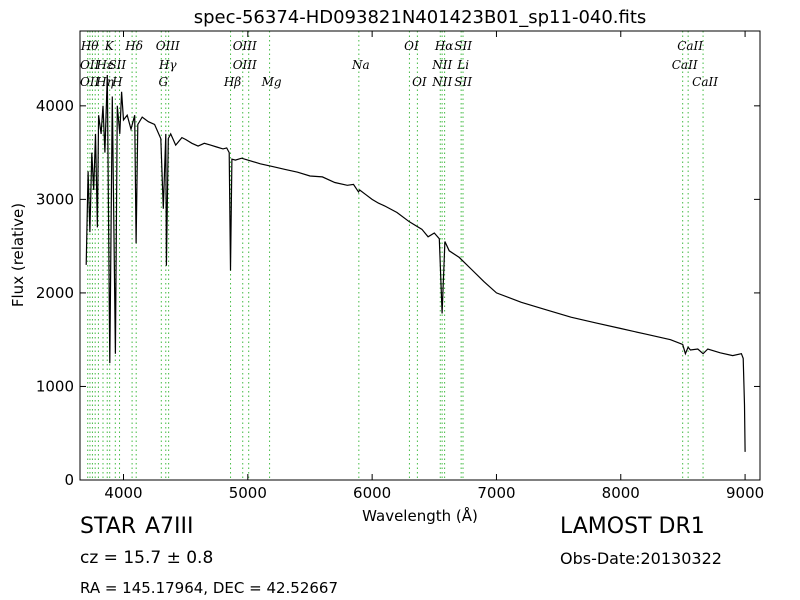 This screenshot has height=600, width=800. I want to click on x-tick-label: 7000, so click(496, 493).